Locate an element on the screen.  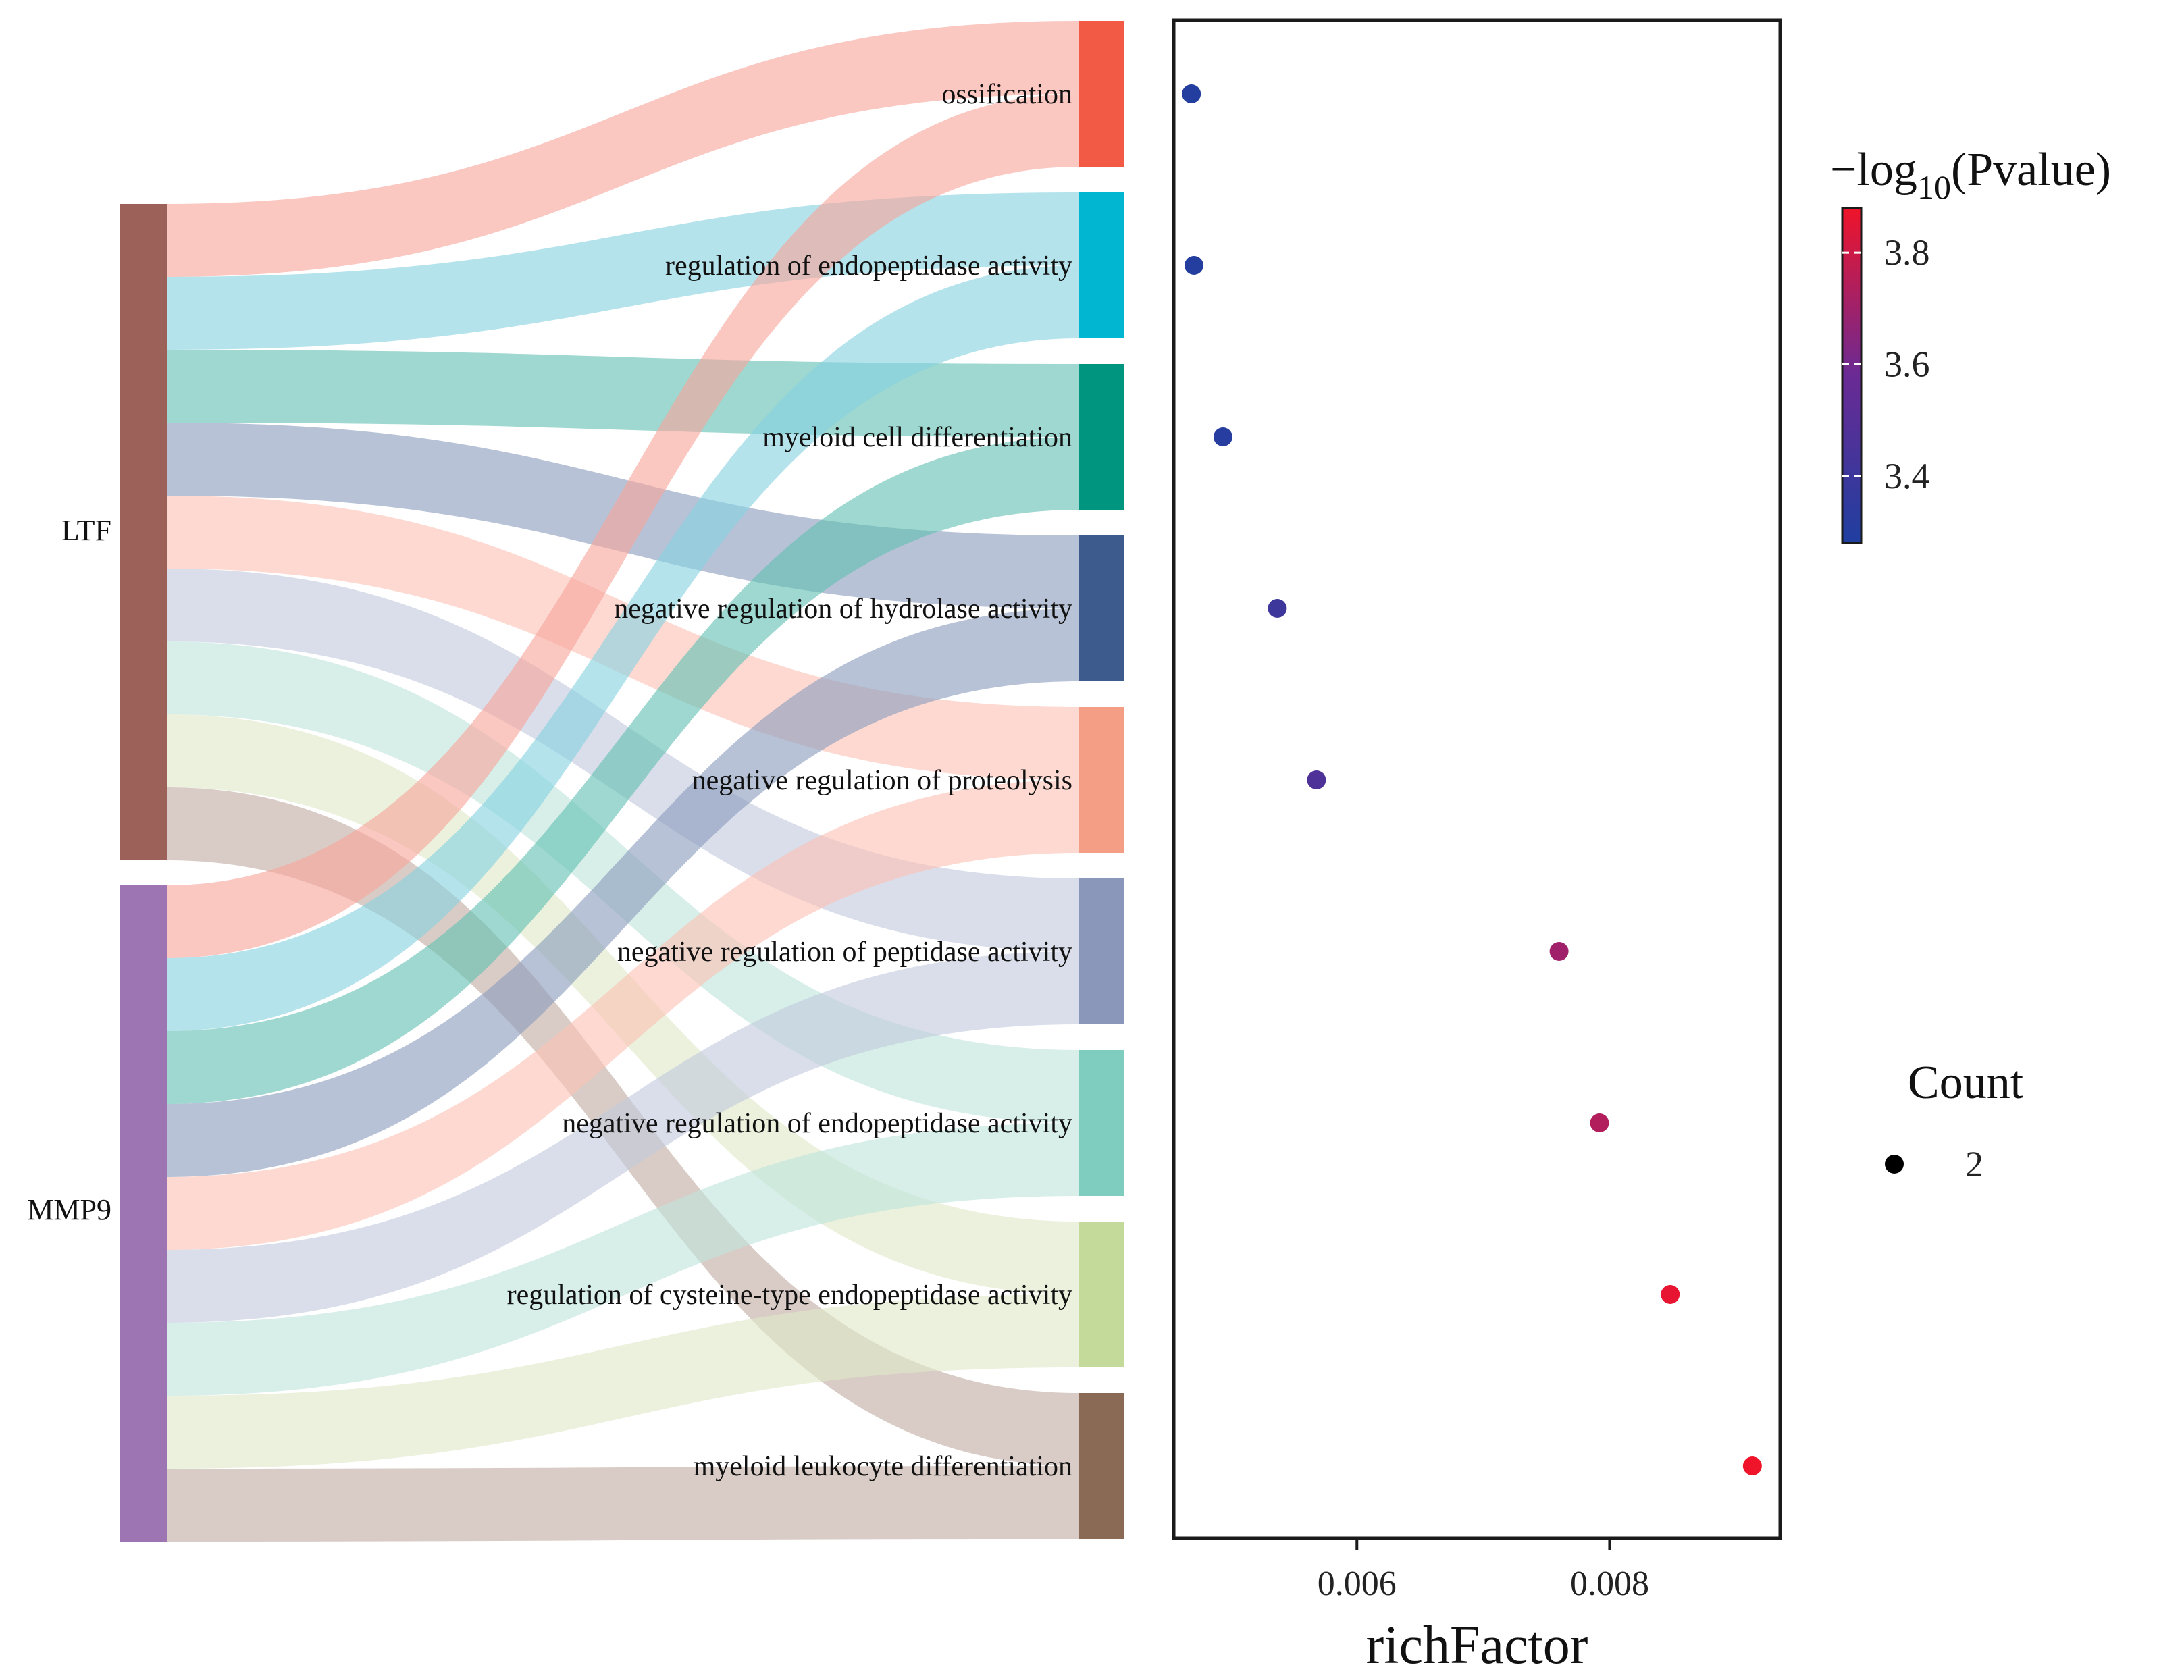
color-legend-bar is located at coordinates (1852, 376).